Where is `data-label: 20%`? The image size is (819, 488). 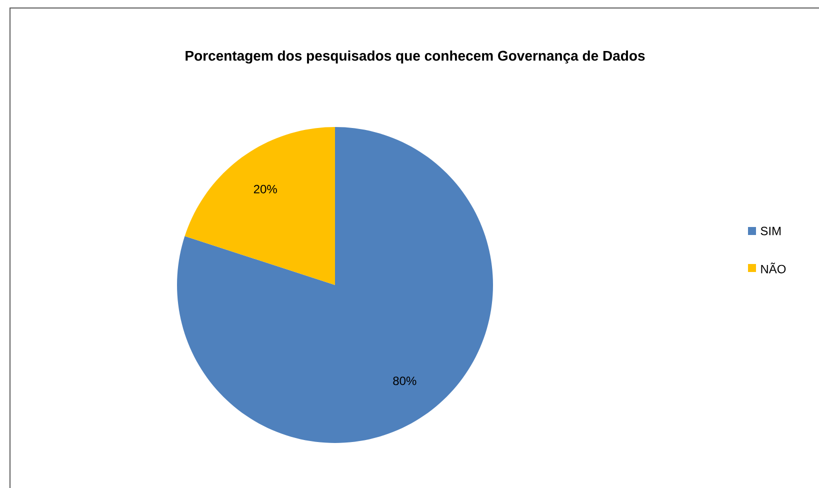 data-label: 20% is located at coordinates (265, 189).